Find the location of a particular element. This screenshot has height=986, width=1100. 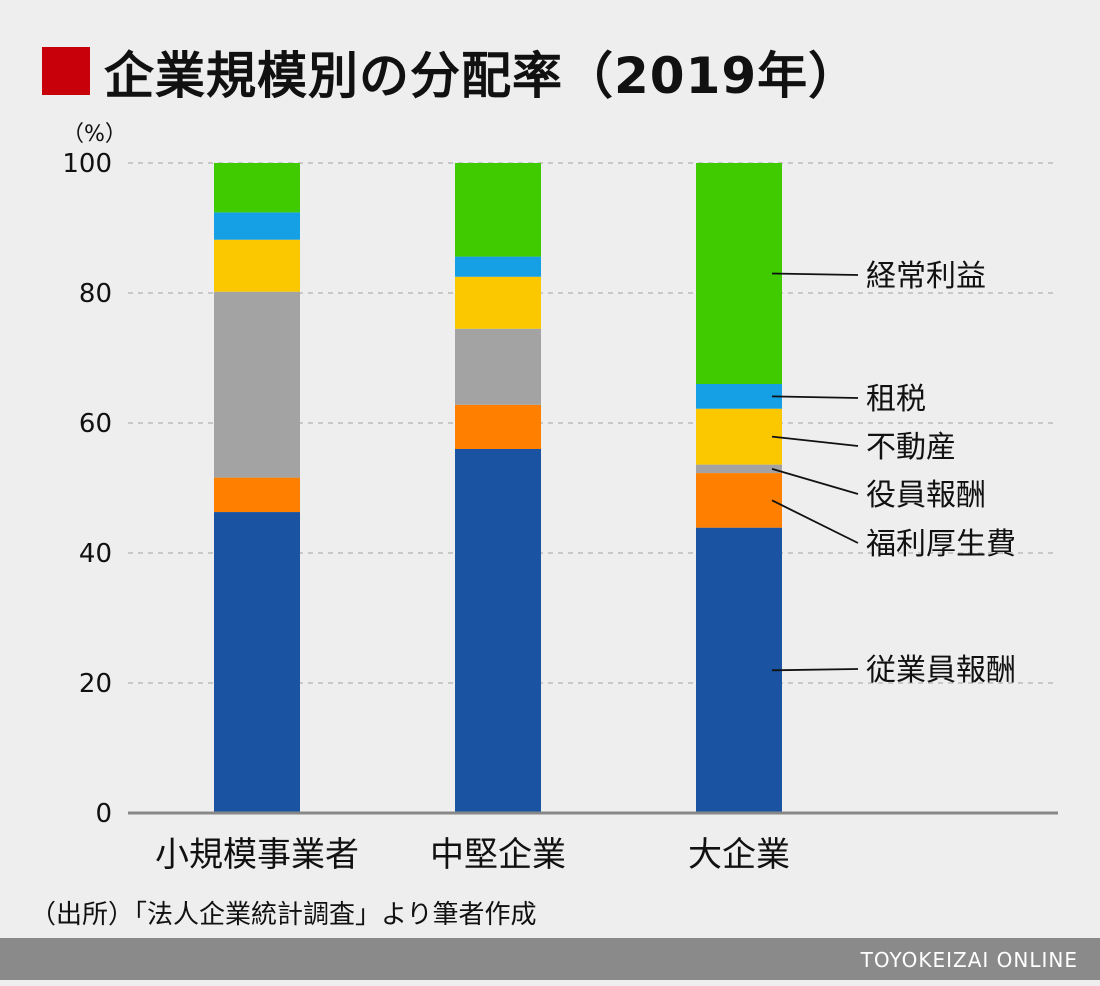

y-tick-label: 0 is located at coordinates (103, 814).